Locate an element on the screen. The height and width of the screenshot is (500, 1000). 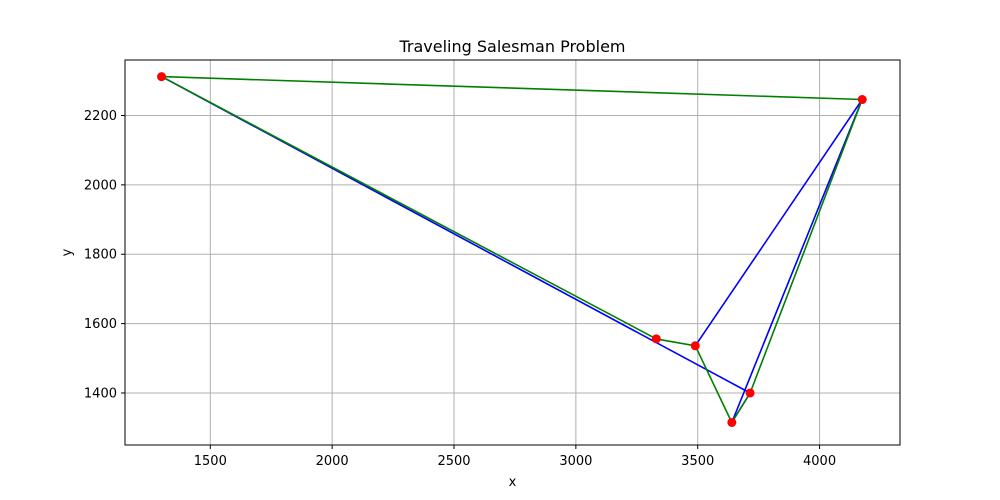
x-tick-label: 3000 is located at coordinates (575, 461).